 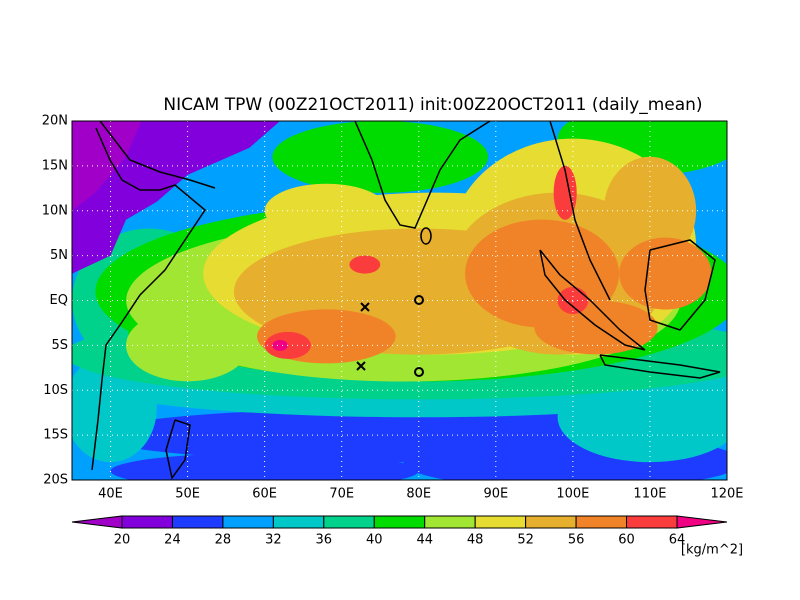 I want to click on colorbar-unit: [kg/m^2], so click(x=712, y=550).